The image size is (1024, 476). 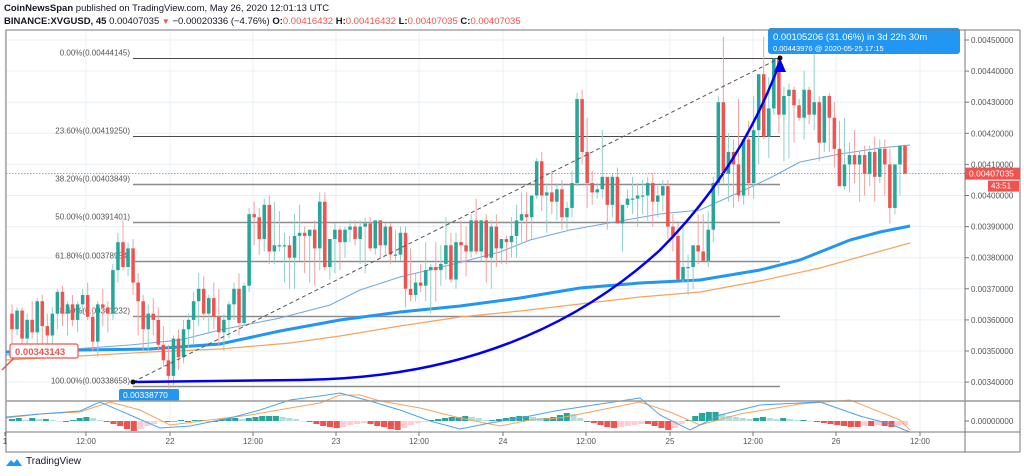 I want to click on close-label: C:, so click(x=465, y=21).